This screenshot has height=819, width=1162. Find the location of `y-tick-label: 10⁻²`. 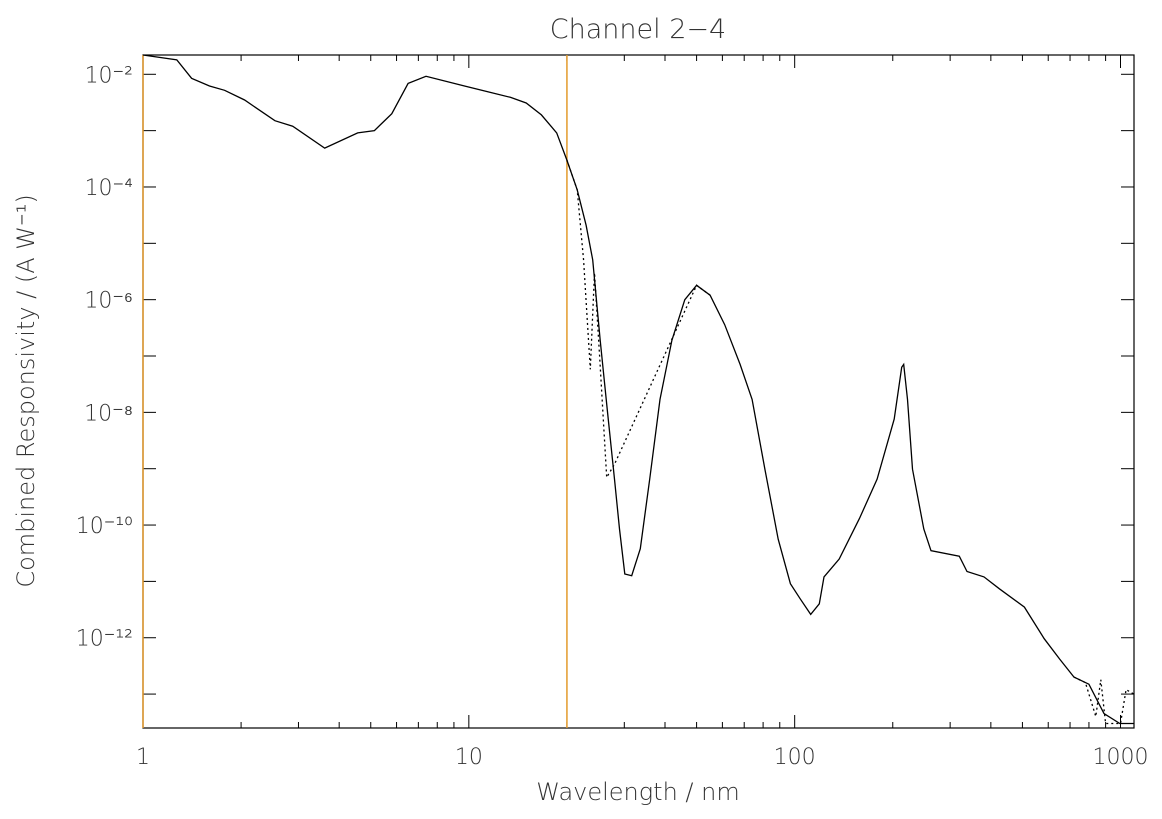

y-tick-label: 10⁻² is located at coordinates (109, 75).